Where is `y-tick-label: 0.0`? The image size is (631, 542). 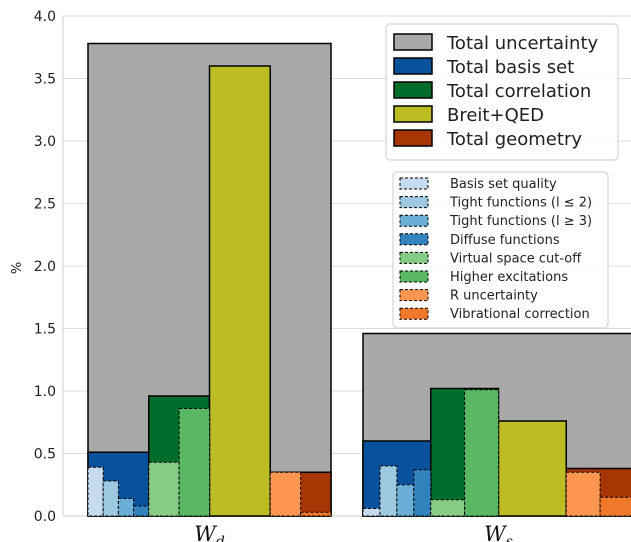
y-tick-label: 0.0 is located at coordinates (45, 517).